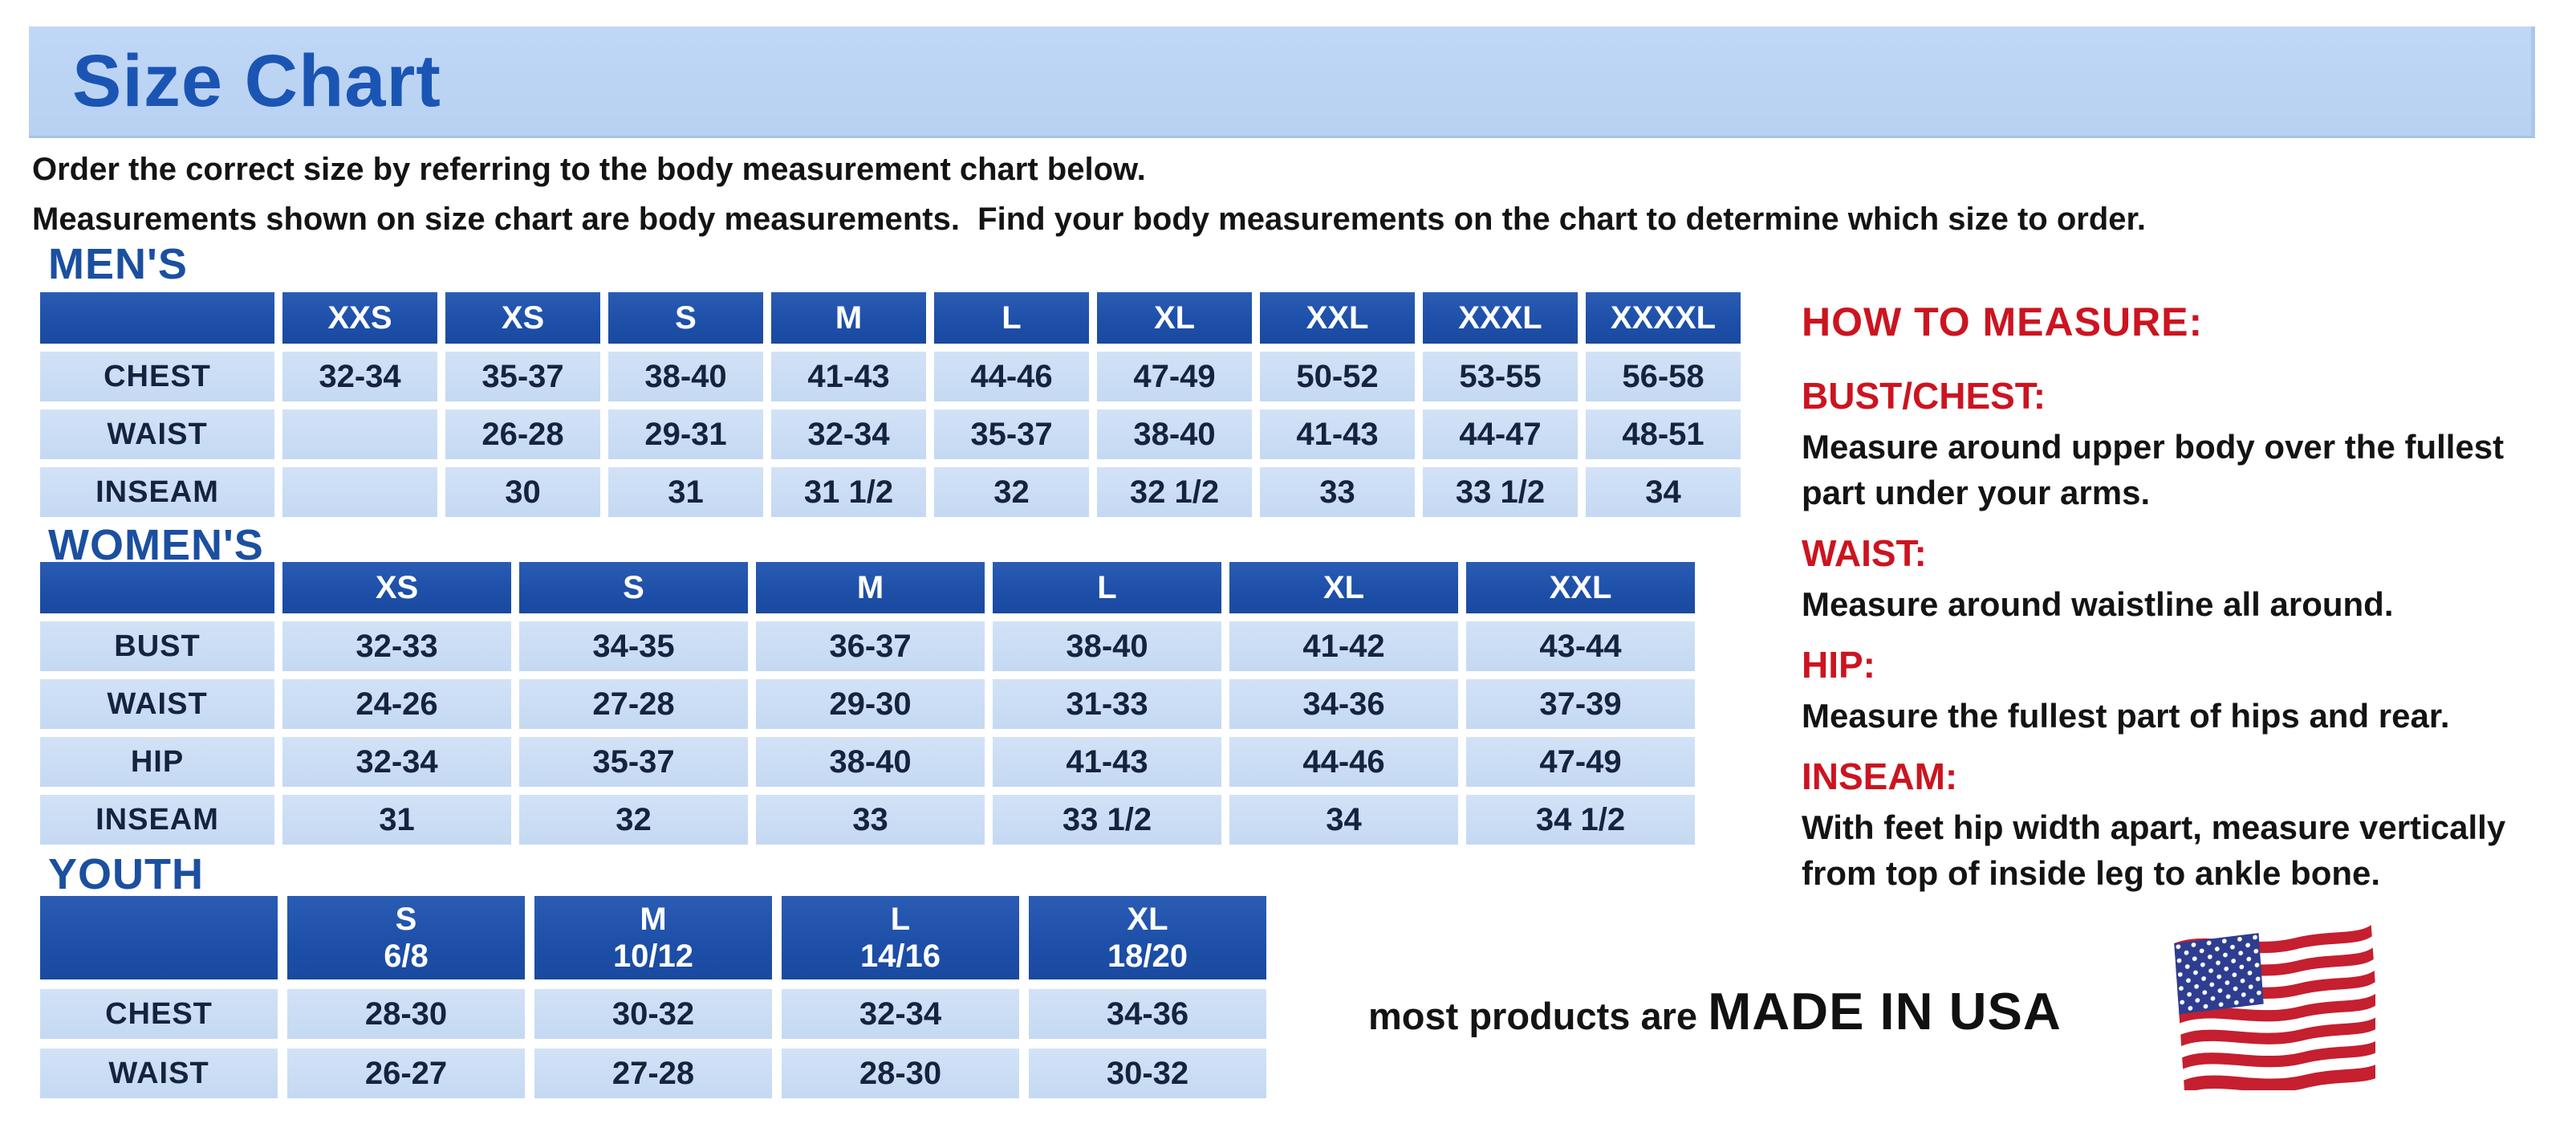  I want to click on womens-column-header: S, so click(633, 587).